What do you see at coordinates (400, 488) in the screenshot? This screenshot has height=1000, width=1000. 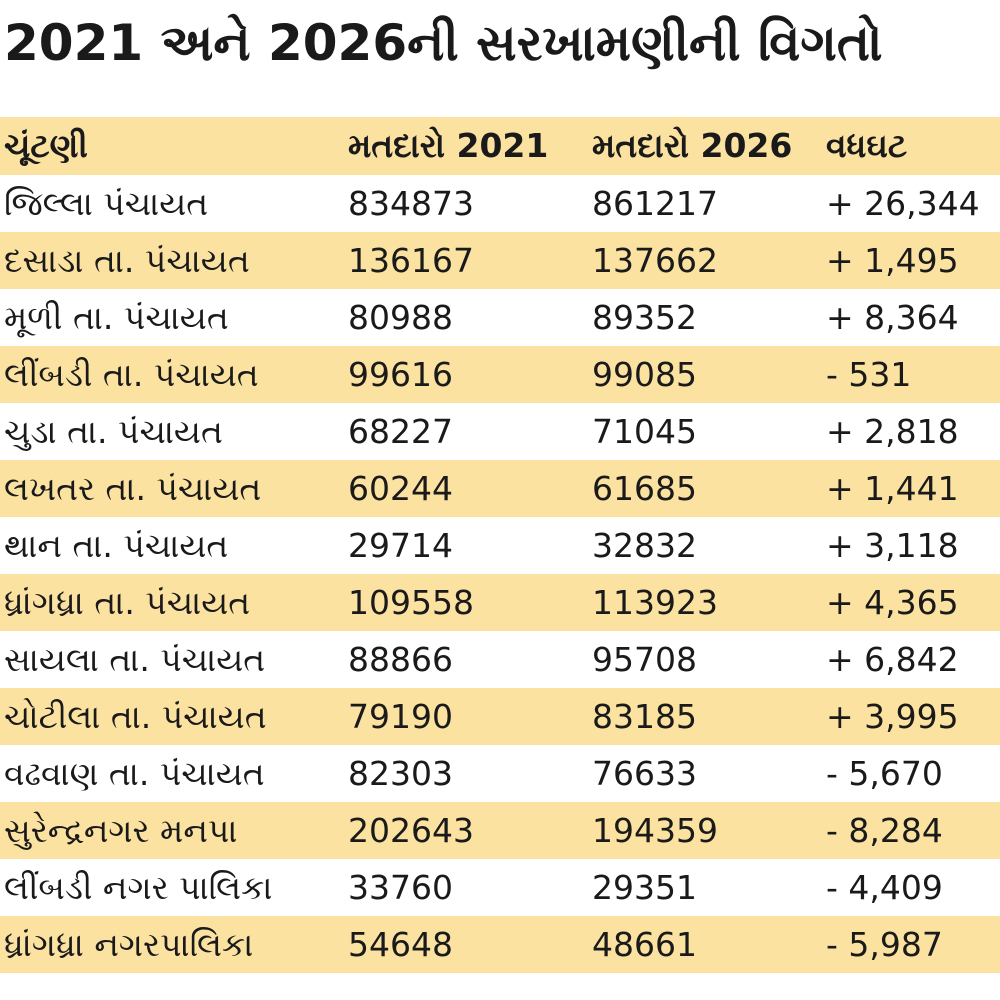 I see `table-cell: 60244` at bounding box center [400, 488].